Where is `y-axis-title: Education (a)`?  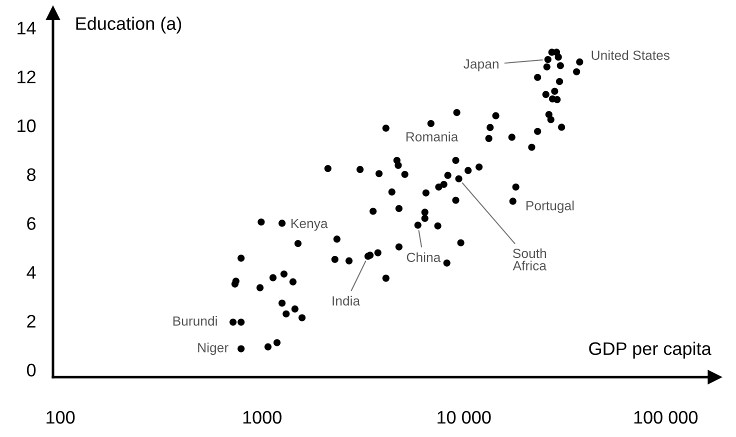
y-axis-title: Education (a) is located at coordinates (129, 25).